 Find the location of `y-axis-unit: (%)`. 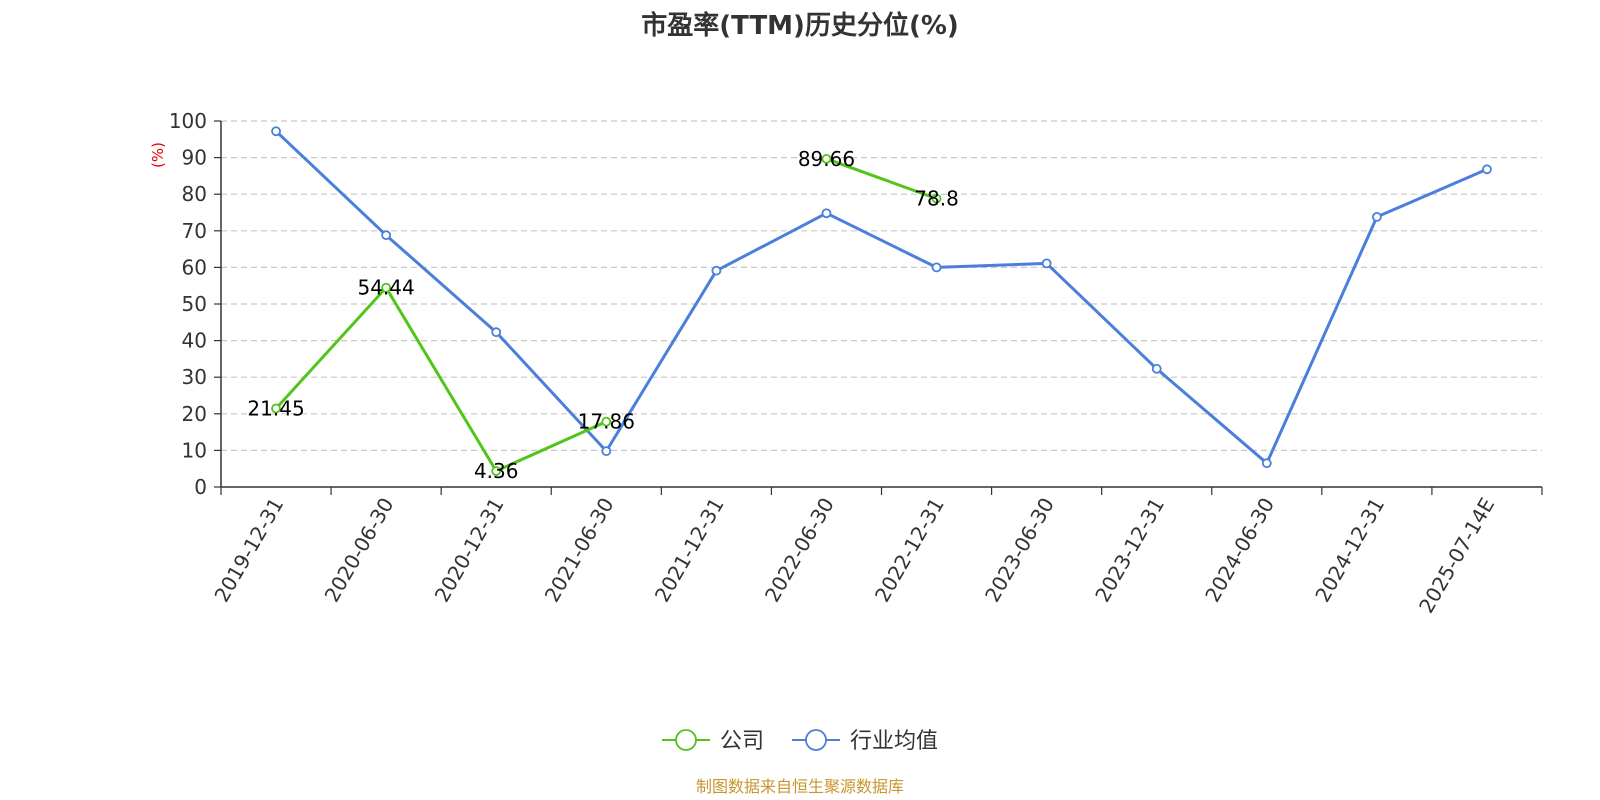

y-axis-unit: (%) is located at coordinates (158, 155).